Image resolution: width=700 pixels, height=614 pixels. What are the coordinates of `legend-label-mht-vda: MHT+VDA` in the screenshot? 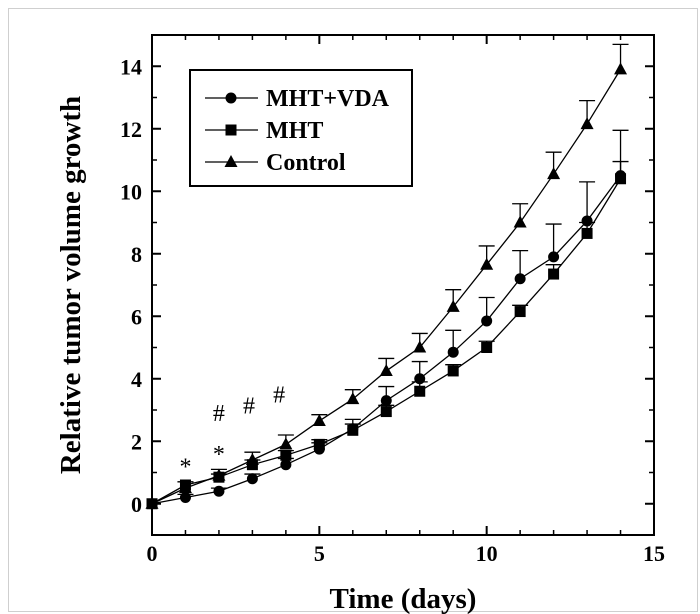 It's located at (328, 99).